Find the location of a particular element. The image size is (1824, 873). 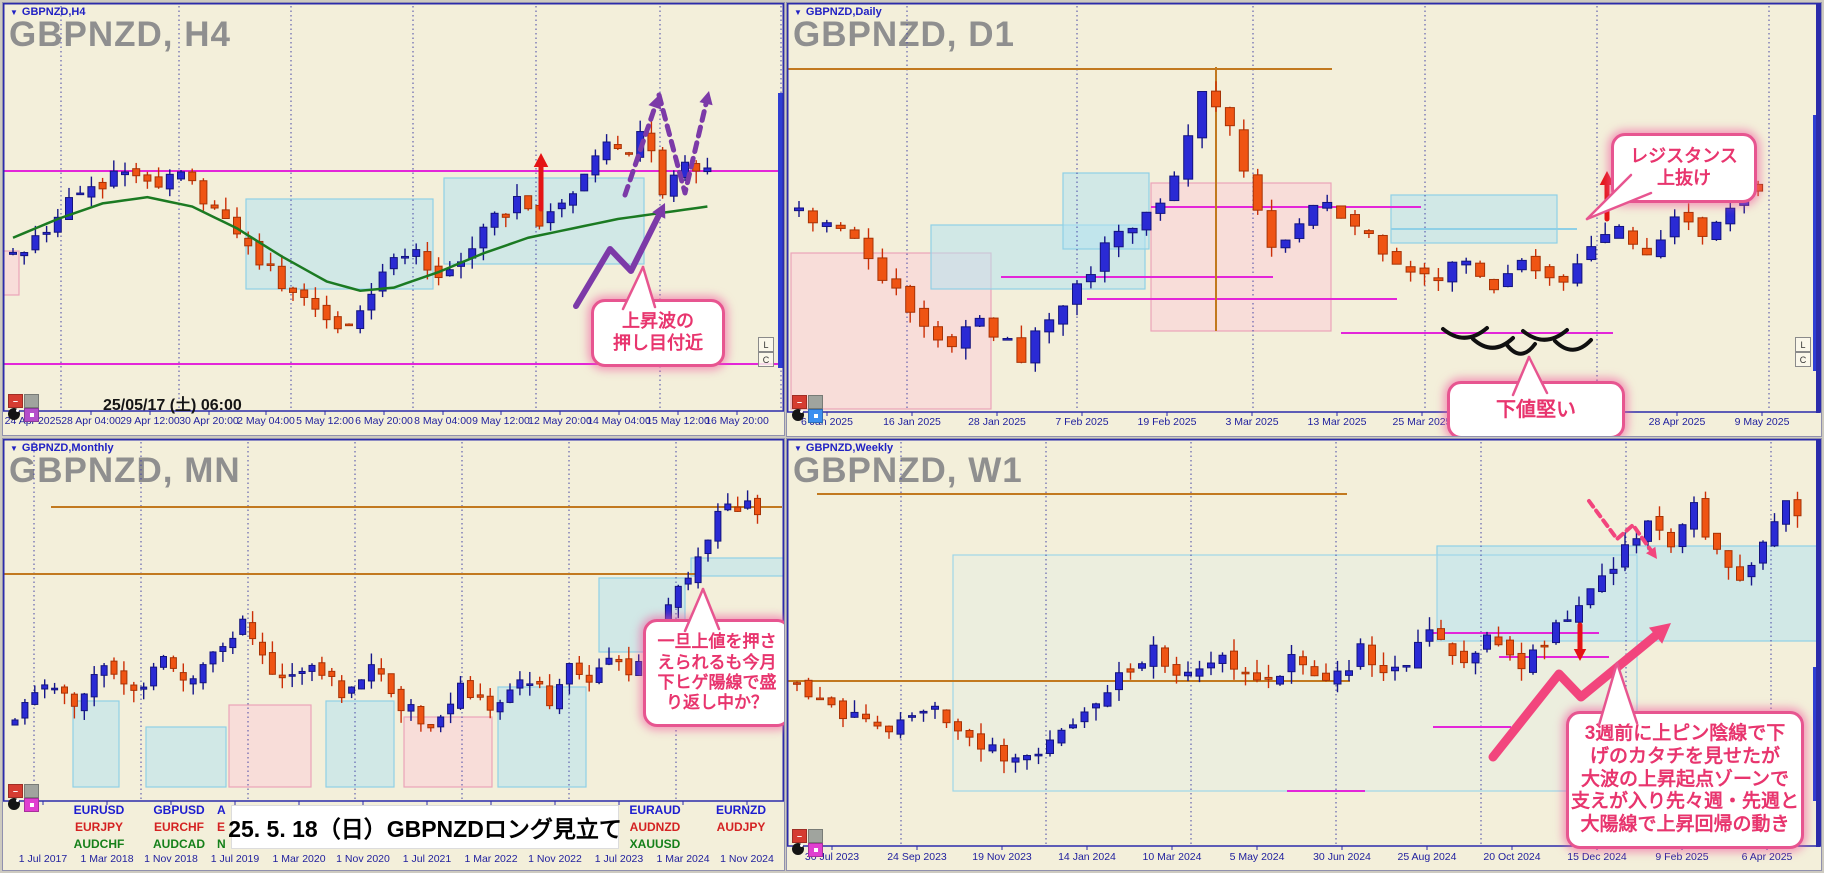

h4-symbol-label: GBPNZD,H4 is located at coordinates (53, 12).